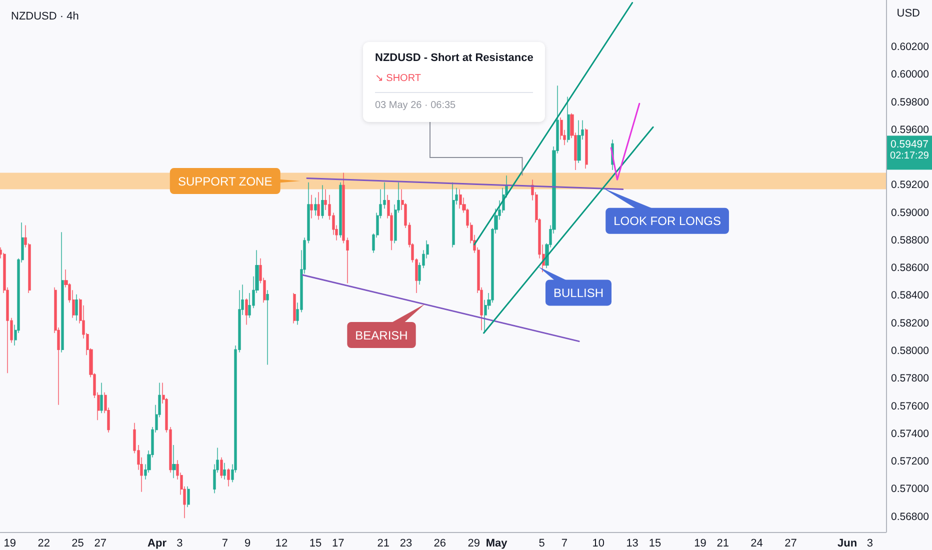  What do you see at coordinates (281, 544) in the screenshot?
I see `x-tick-label: 12` at bounding box center [281, 544].